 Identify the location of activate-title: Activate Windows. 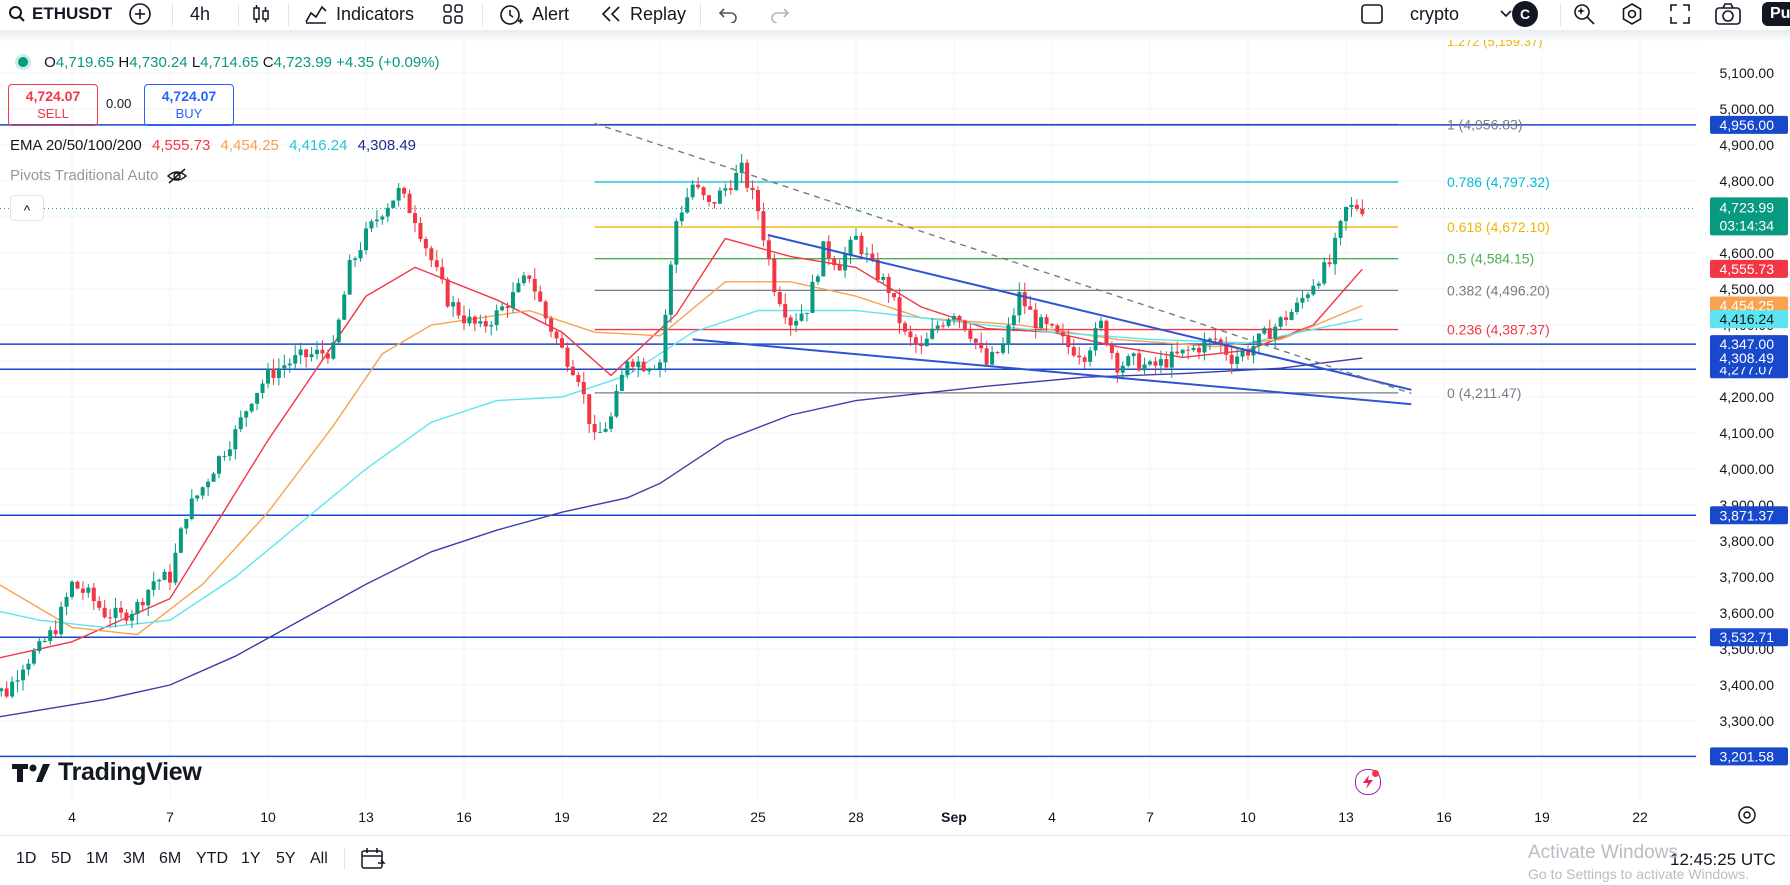
(1603, 852).